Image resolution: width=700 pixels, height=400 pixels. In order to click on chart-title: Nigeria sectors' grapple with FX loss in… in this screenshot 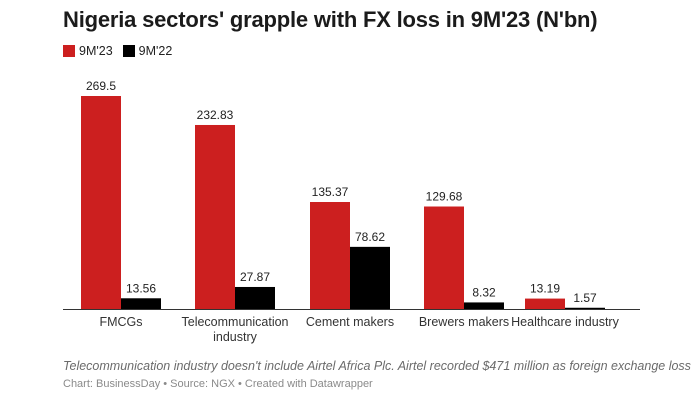, I will do `click(330, 19)`.